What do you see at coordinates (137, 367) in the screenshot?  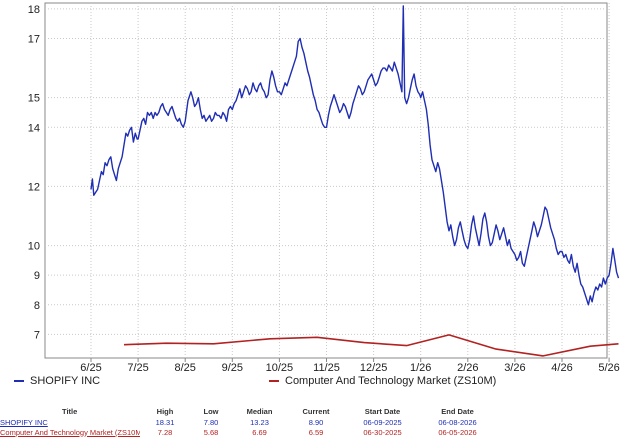 I see `x-tick-label: 7/25` at bounding box center [137, 367].